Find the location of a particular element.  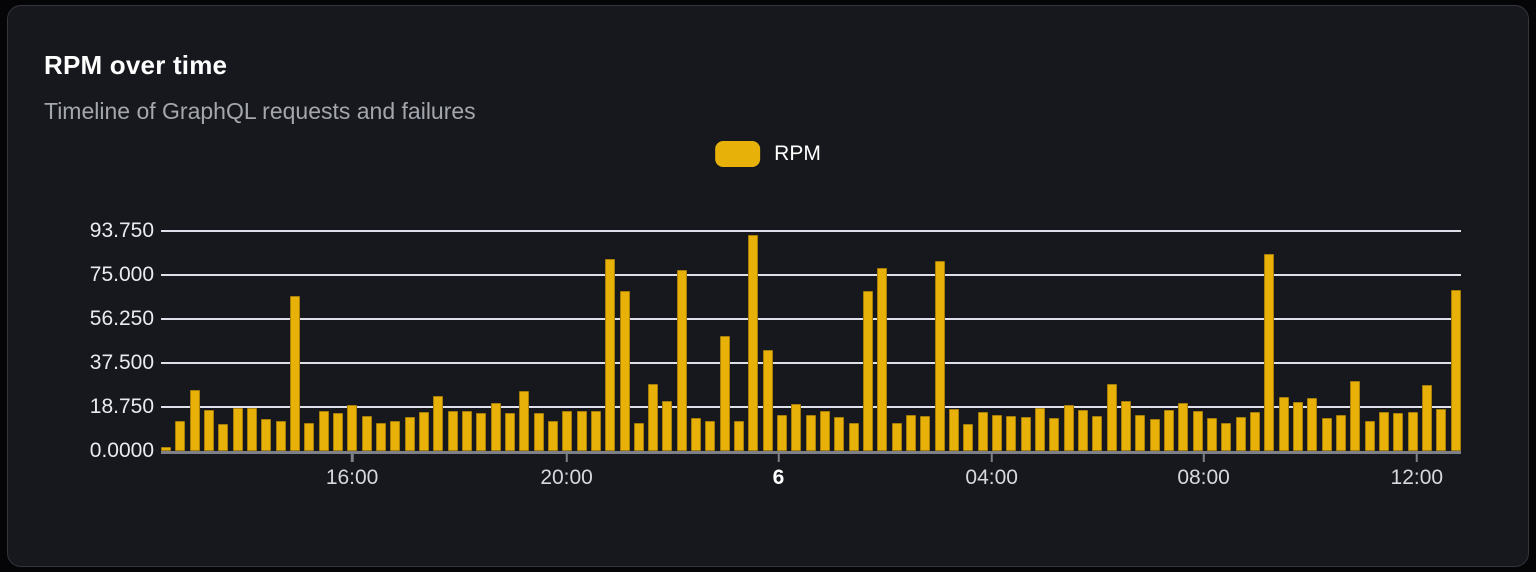

x-axis-tick-mark is located at coordinates (778, 458).